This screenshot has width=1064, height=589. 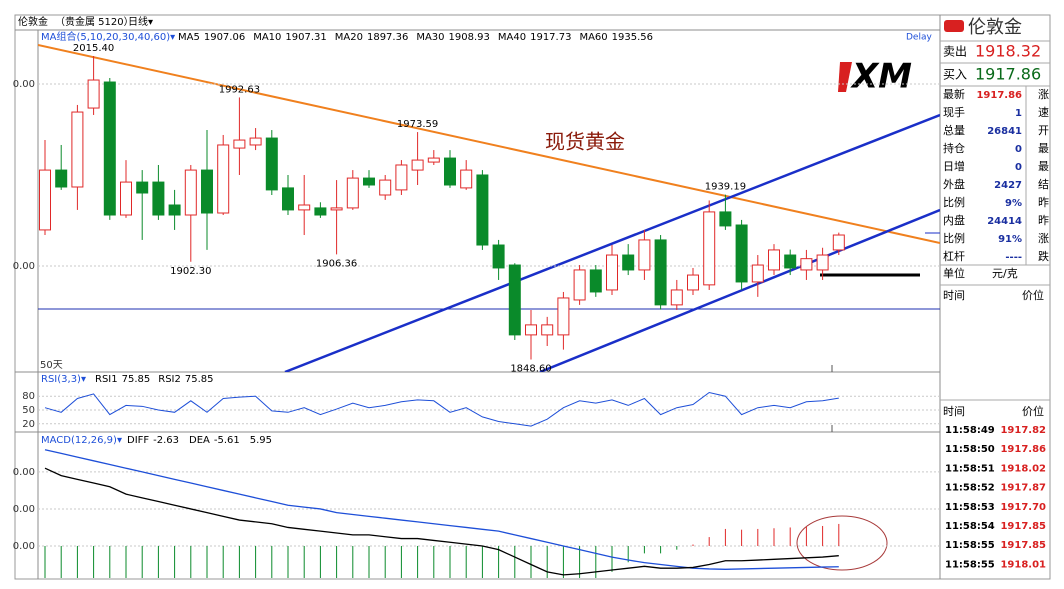 What do you see at coordinates (955, 52) in the screenshot?
I see `sell-label: 卖出` at bounding box center [955, 52].